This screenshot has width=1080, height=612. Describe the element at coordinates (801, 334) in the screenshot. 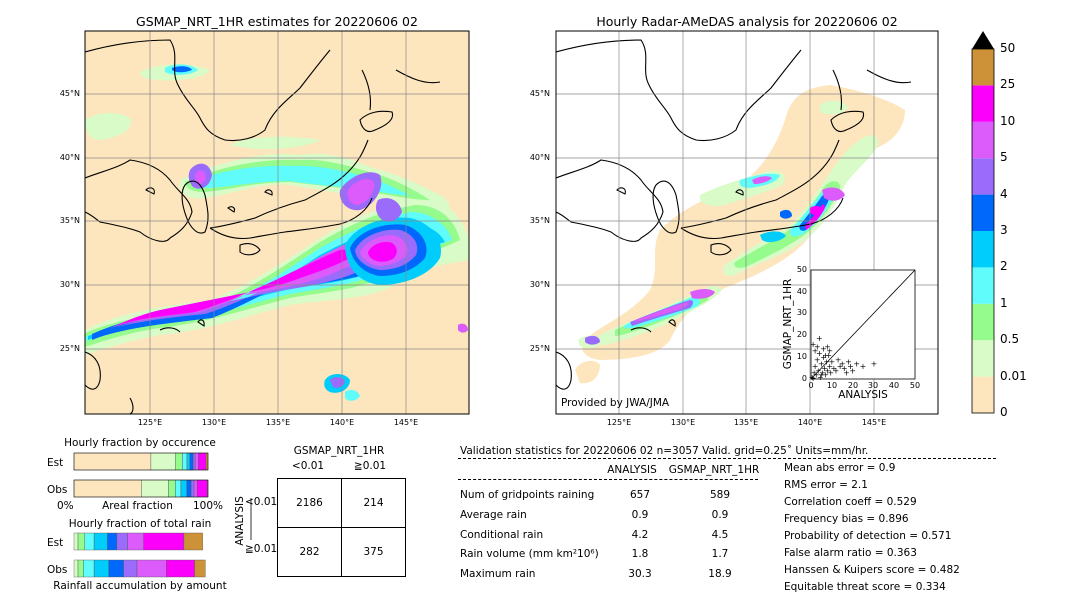

I see `inset-ytick: 20` at that location.